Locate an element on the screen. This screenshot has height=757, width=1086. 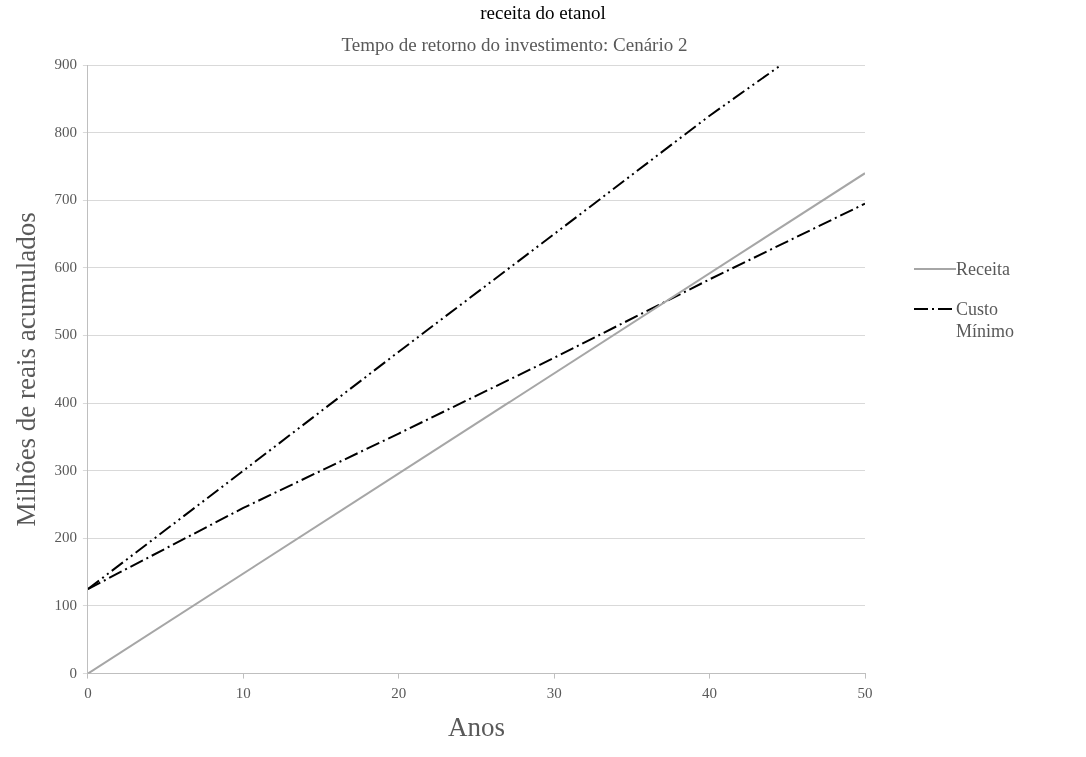
y-tick-label: 300 is located at coordinates (65, 469).